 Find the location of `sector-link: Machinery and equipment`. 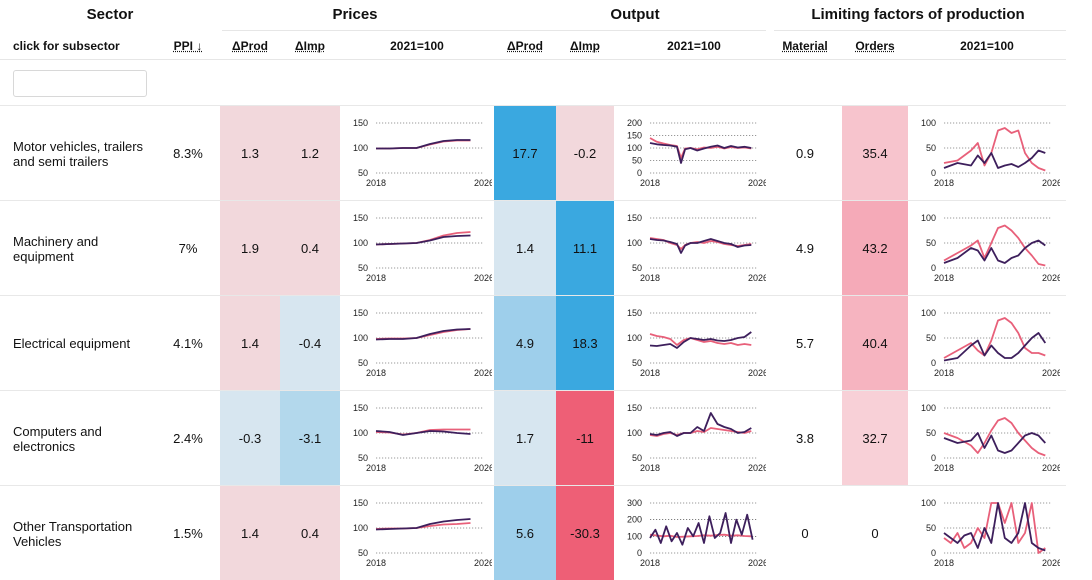

sector-link: Machinery and equipment is located at coordinates (56, 248).